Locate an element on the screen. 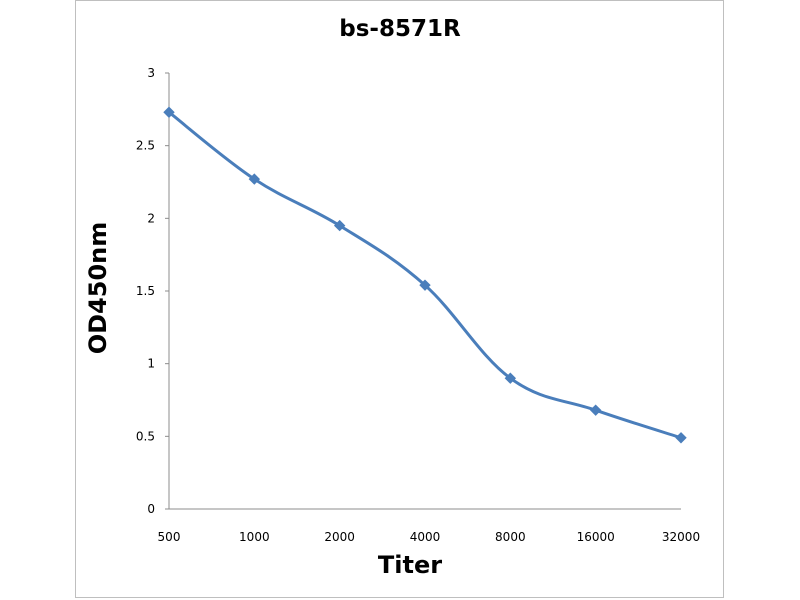 The image size is (800, 600). y-tick-label: 2 is located at coordinates (151, 218).